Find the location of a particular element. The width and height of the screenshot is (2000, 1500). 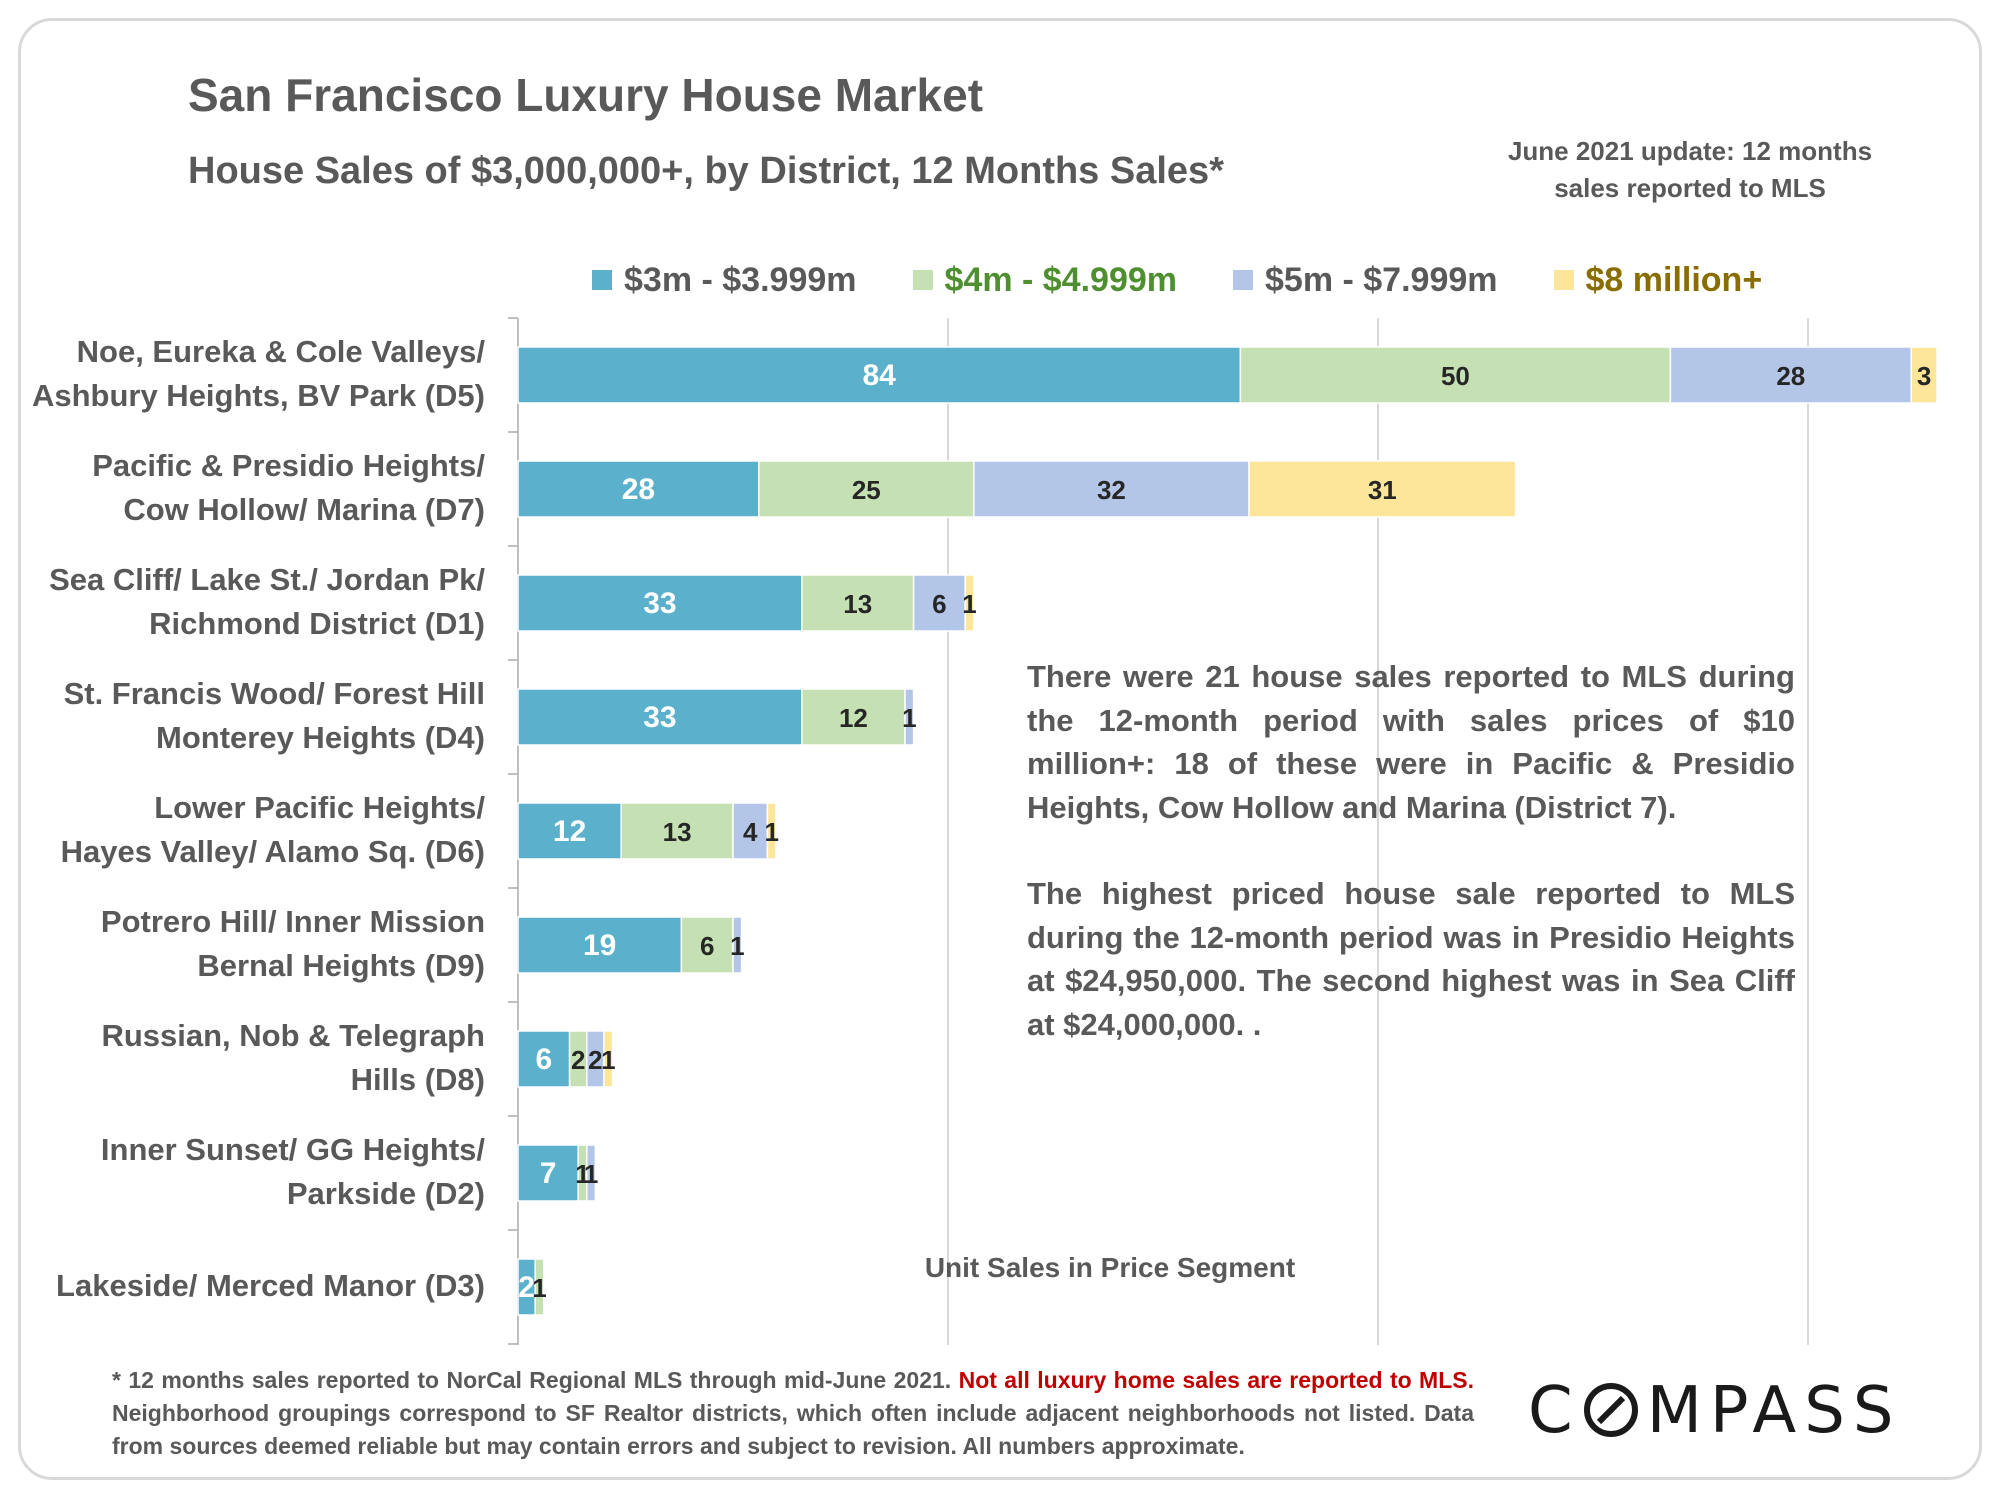

legend-item: $4m - $4.999m is located at coordinates (1045, 280).